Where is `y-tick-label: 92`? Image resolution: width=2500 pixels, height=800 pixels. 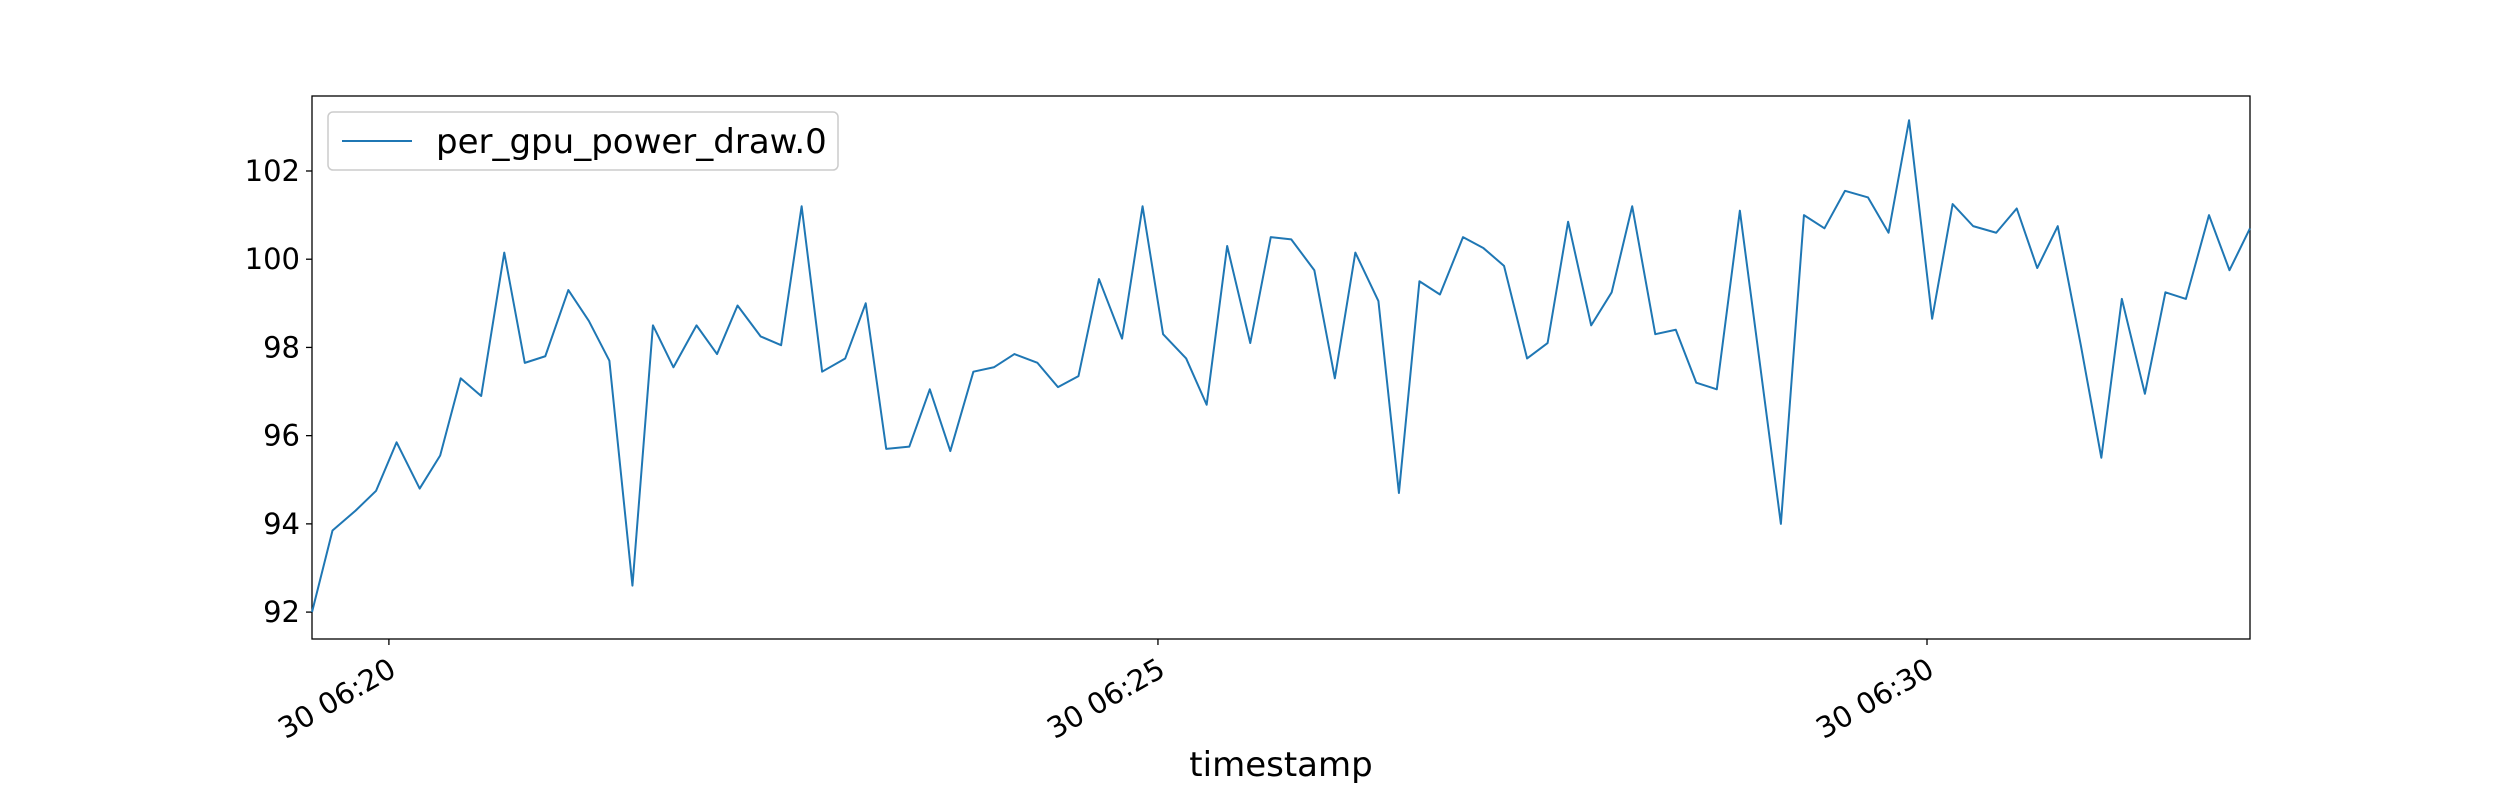 y-tick-label: 92 is located at coordinates (281, 612).